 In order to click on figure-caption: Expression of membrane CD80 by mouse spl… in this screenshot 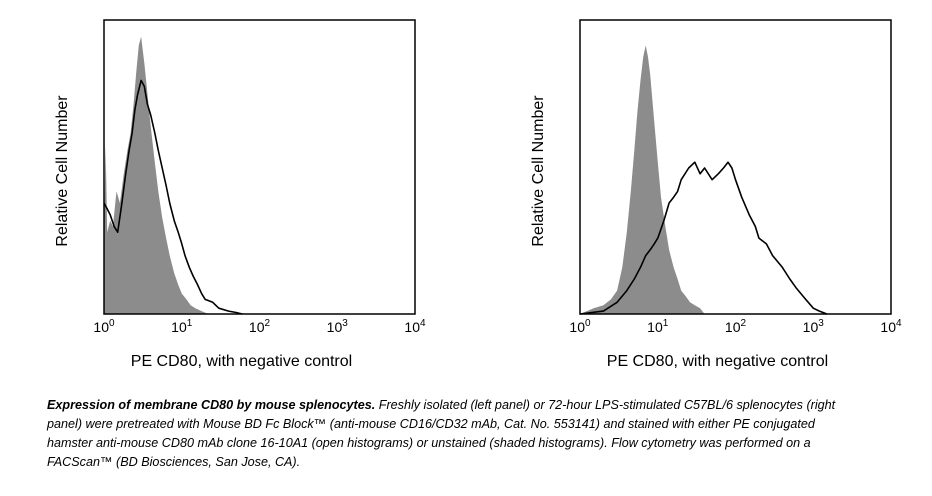, I will do `click(447, 434)`.